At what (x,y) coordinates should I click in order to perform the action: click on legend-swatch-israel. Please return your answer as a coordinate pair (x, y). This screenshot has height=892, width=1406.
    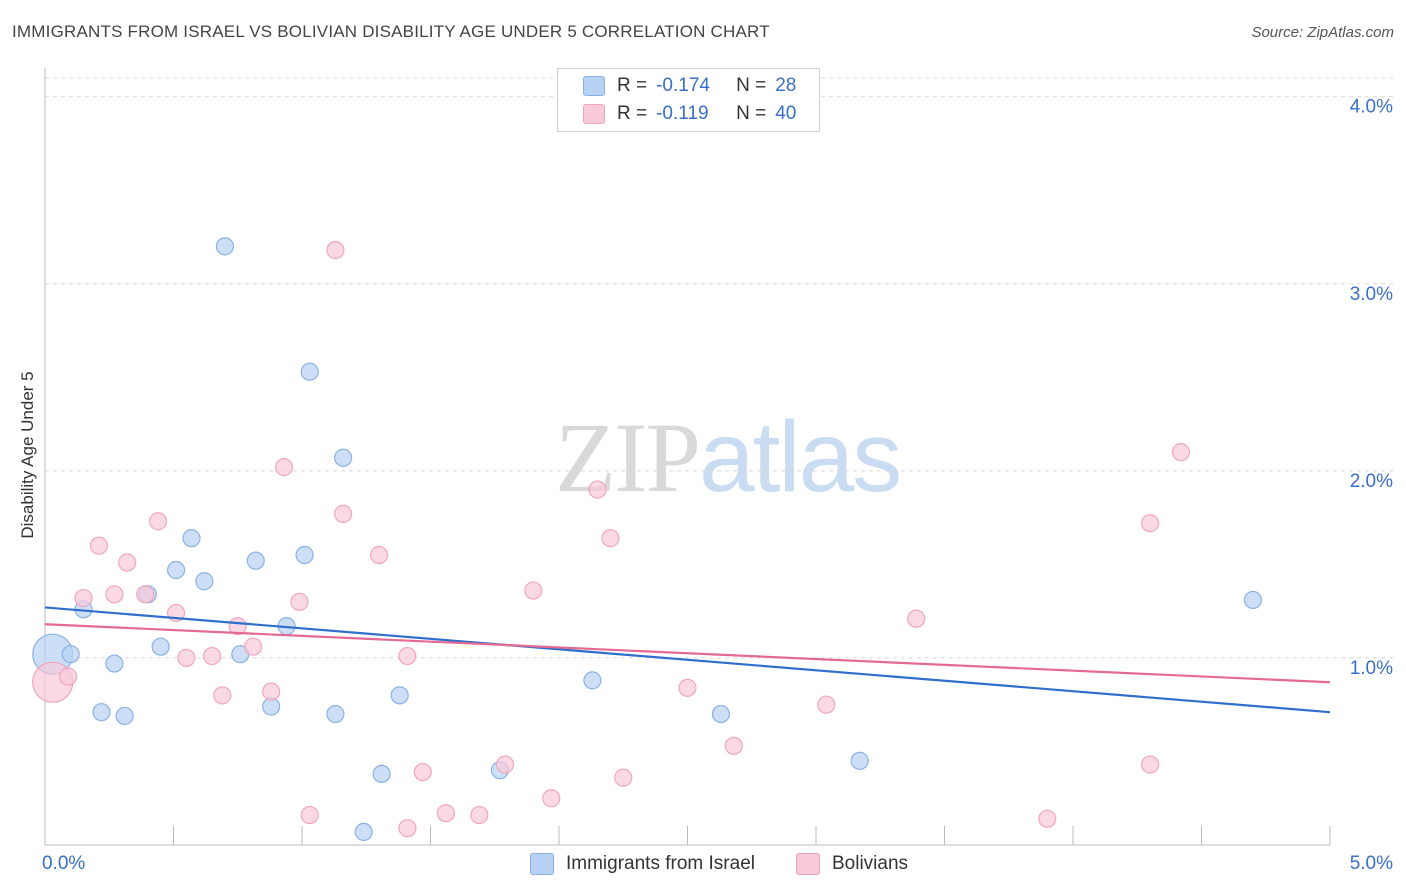
    Looking at the image, I should click on (594, 86).